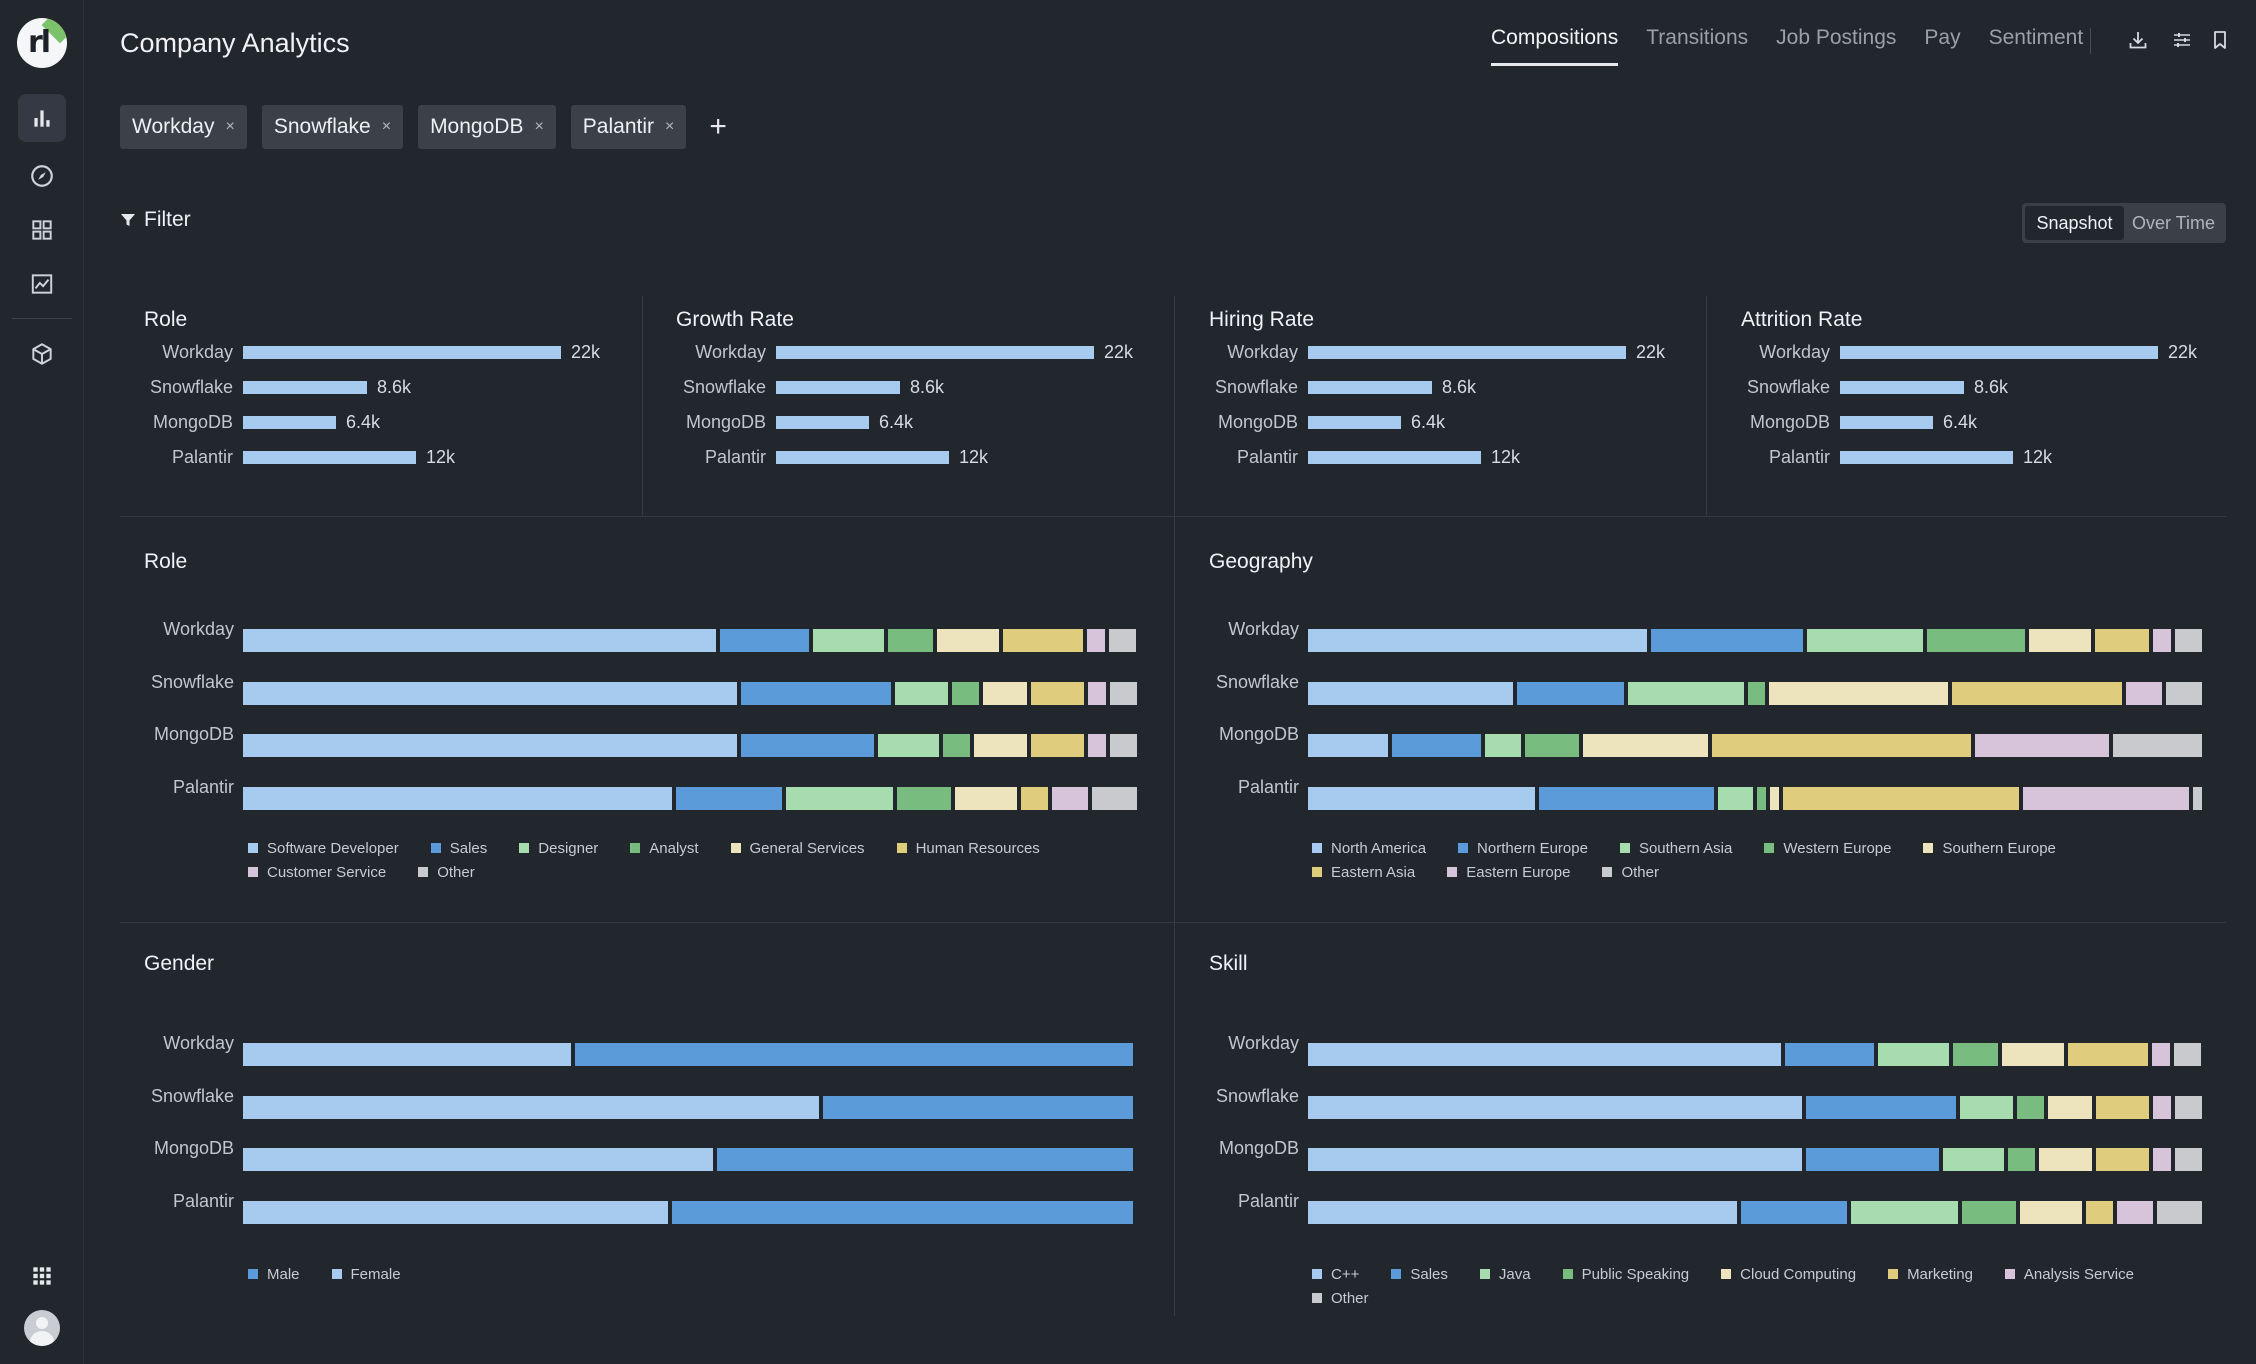 Image resolution: width=2256 pixels, height=1364 pixels. What do you see at coordinates (478, 1159) in the screenshot?
I see `bar-segment-male` at bounding box center [478, 1159].